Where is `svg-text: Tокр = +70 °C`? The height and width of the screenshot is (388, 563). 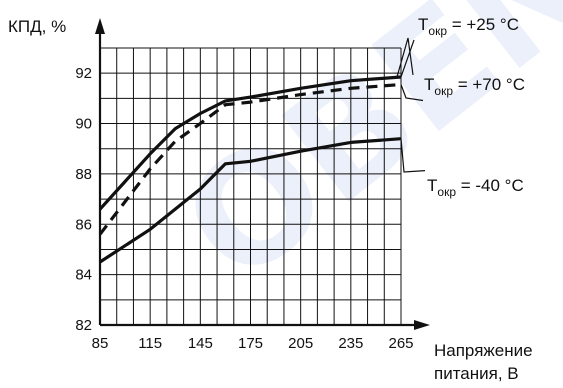 svg-text: Tокр = +70 °C is located at coordinates (474, 86).